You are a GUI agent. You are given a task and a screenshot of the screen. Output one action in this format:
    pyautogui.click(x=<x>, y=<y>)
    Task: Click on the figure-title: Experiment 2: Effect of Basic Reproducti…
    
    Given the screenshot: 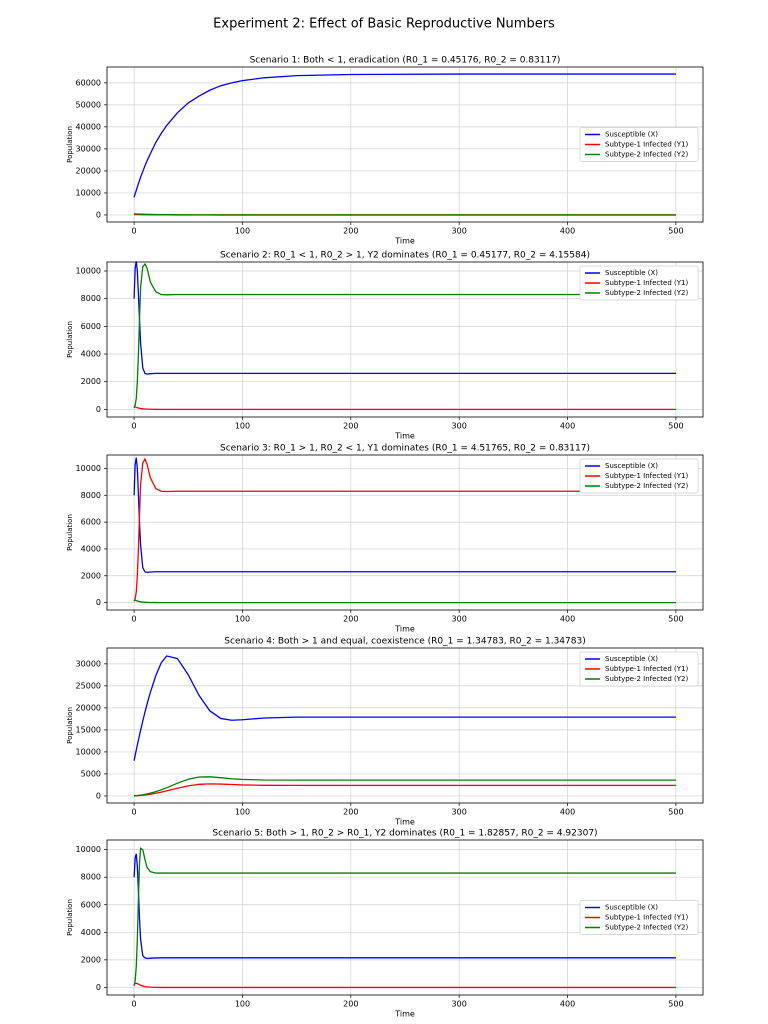 What is the action you would take?
    pyautogui.click(x=384, y=24)
    